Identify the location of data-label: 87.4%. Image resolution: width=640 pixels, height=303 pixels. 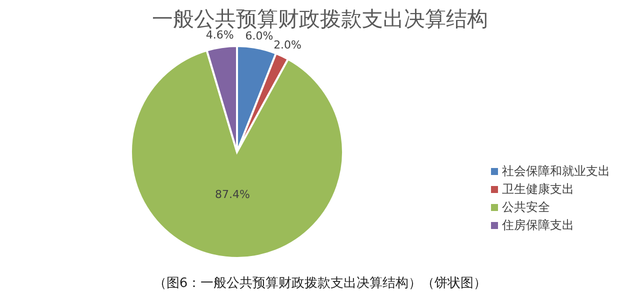
(232, 195).